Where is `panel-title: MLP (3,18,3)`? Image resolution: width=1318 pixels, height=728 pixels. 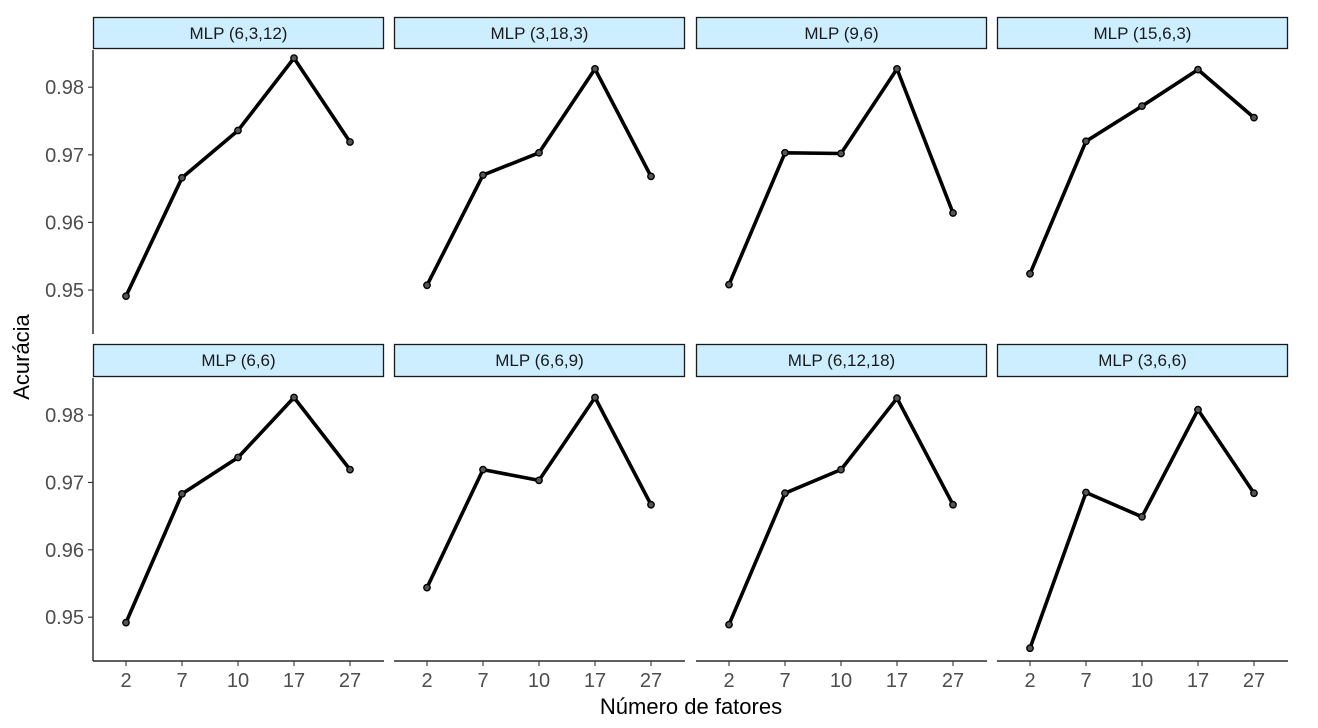 panel-title: MLP (3,18,3) is located at coordinates (540, 33).